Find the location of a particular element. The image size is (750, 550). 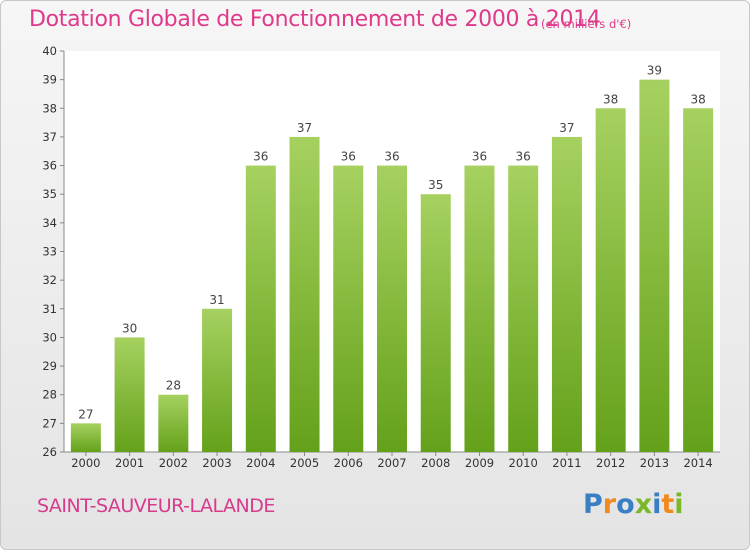

x-tick-label: 2003 is located at coordinates (216, 463).